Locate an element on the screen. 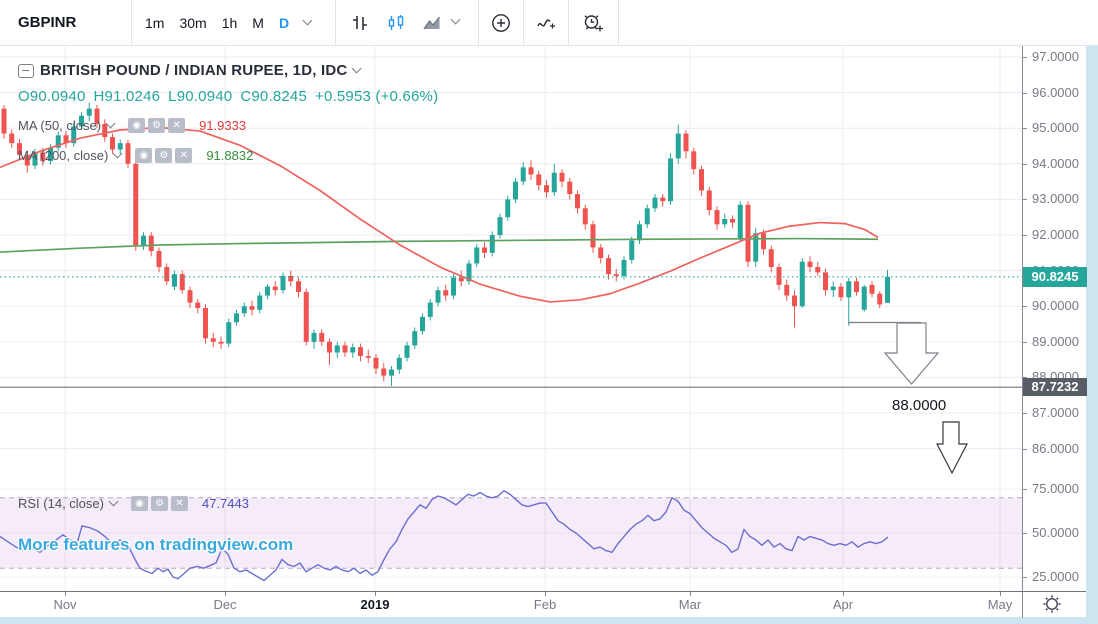  rsi-axis-label: 75.0000 is located at coordinates (1055, 488).